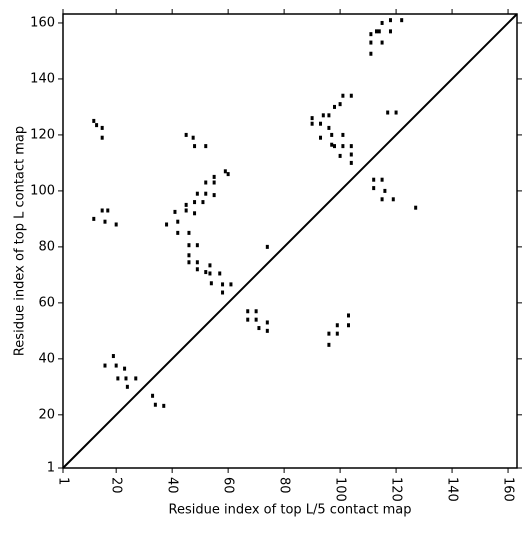  I want to click on x-tick-label: 1, so click(63, 481).